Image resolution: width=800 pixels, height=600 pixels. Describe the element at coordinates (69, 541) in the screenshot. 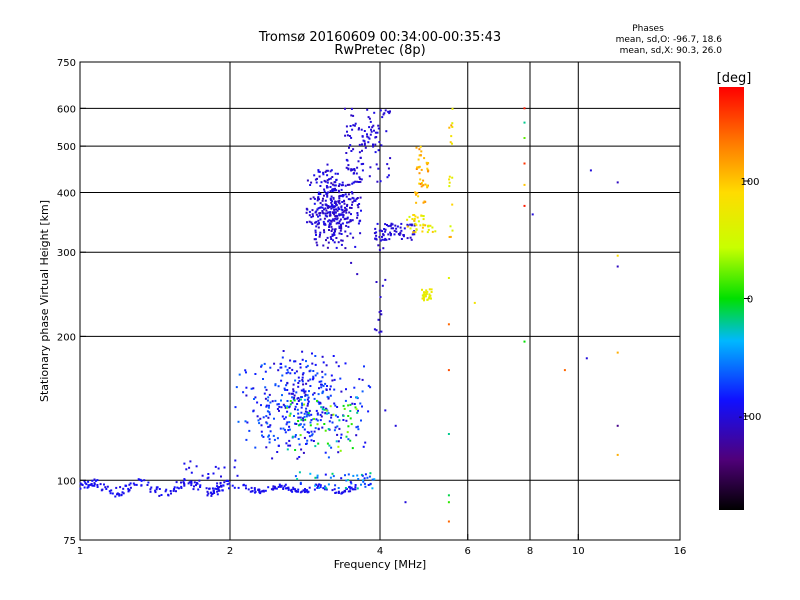

I see `y-tick-label: 75` at that location.